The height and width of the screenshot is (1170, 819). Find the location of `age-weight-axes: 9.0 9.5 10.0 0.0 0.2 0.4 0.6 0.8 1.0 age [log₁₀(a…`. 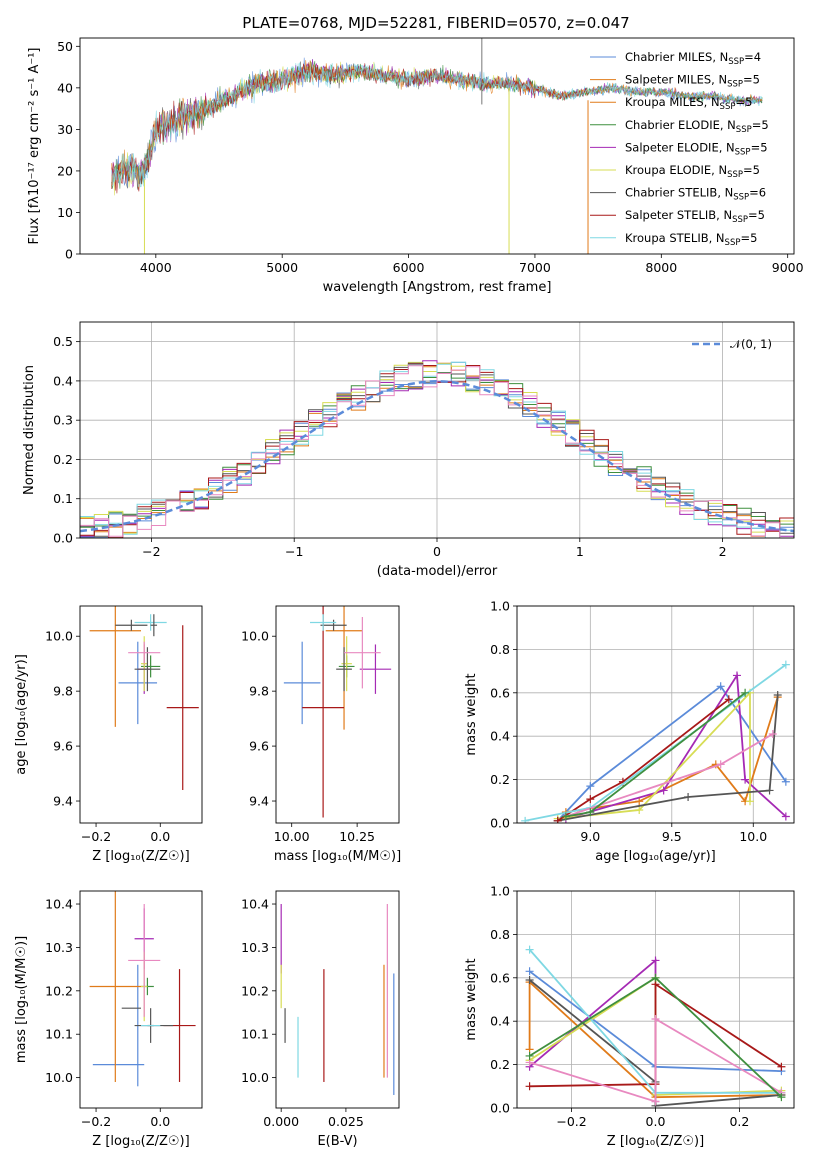

age-weight-axes: 9.0 9.5 10.0 0.0 0.2 0.4 0.6 0.8 1.0 age [log₁₀(a… is located at coordinates (629, 731).